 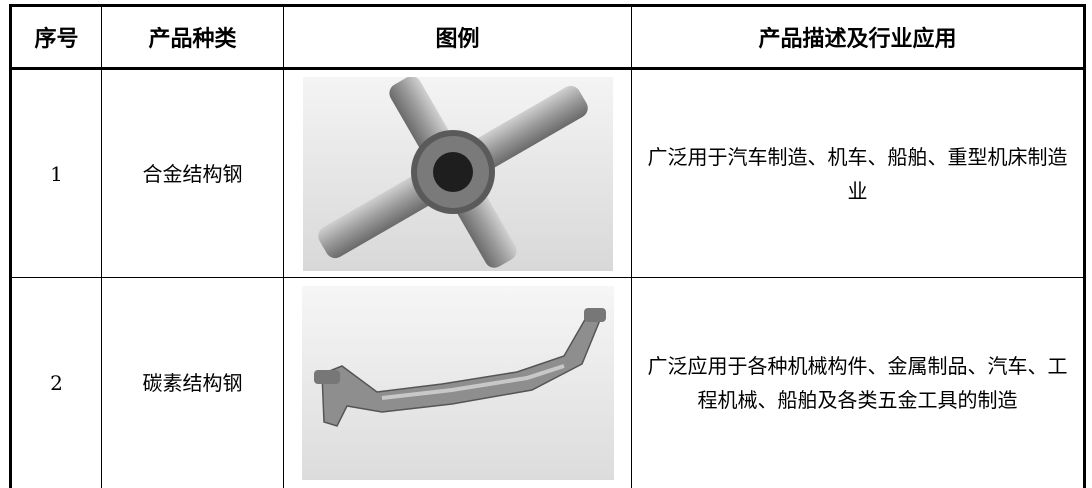 I want to click on header-cell: 产品描述及行业应用, so click(x=858, y=37).